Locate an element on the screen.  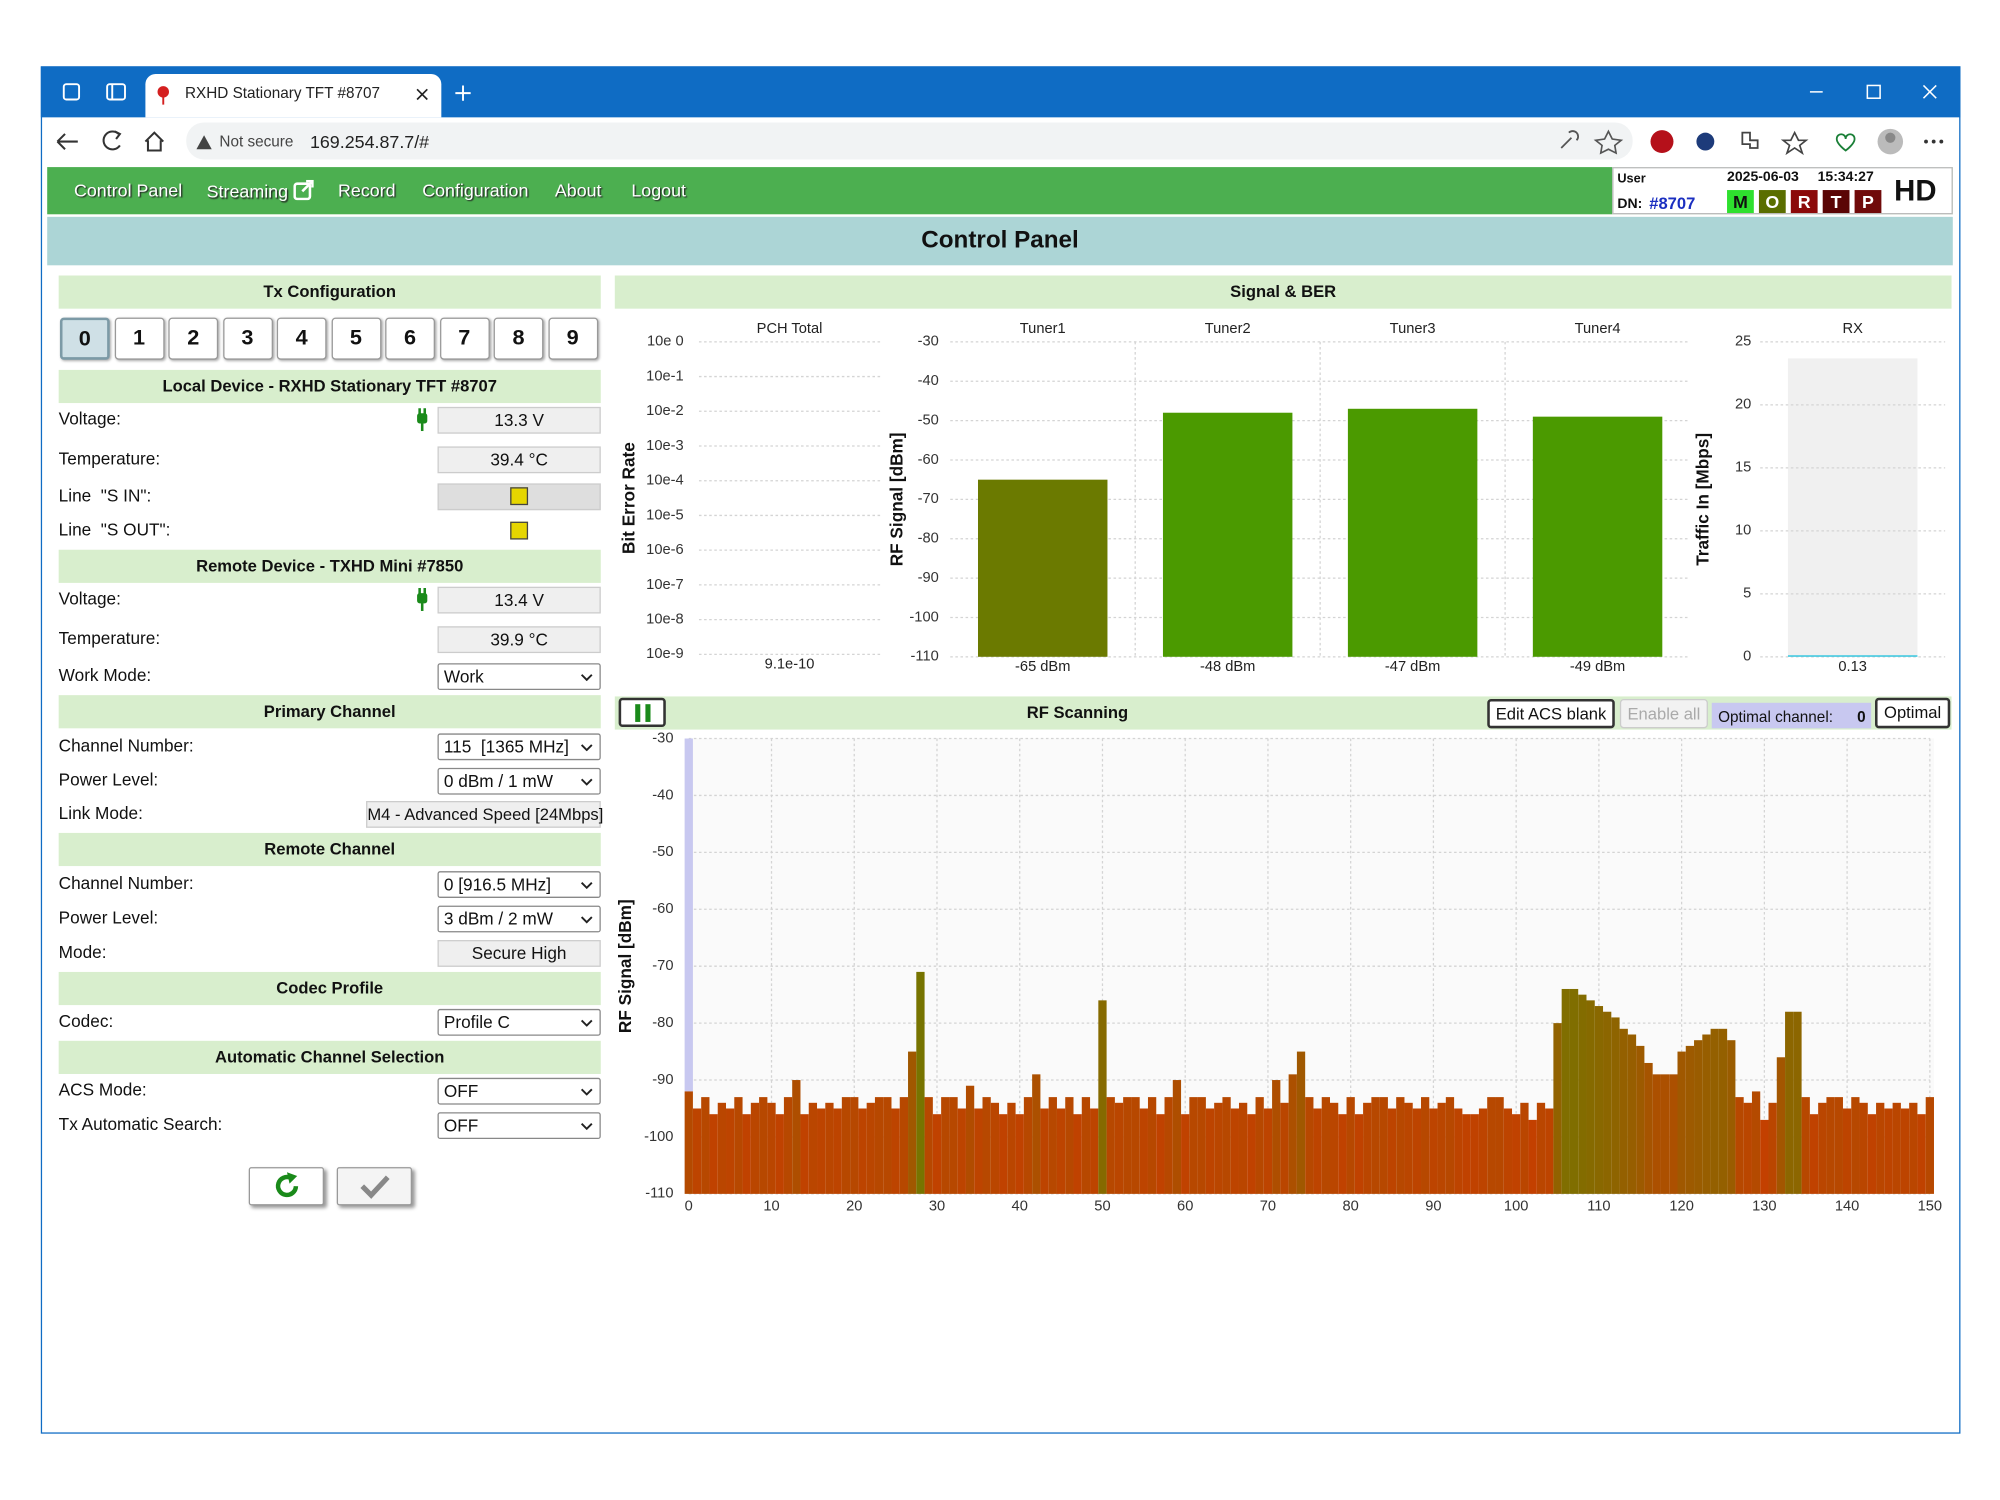
row-label: Voltage: is located at coordinates (89, 419).